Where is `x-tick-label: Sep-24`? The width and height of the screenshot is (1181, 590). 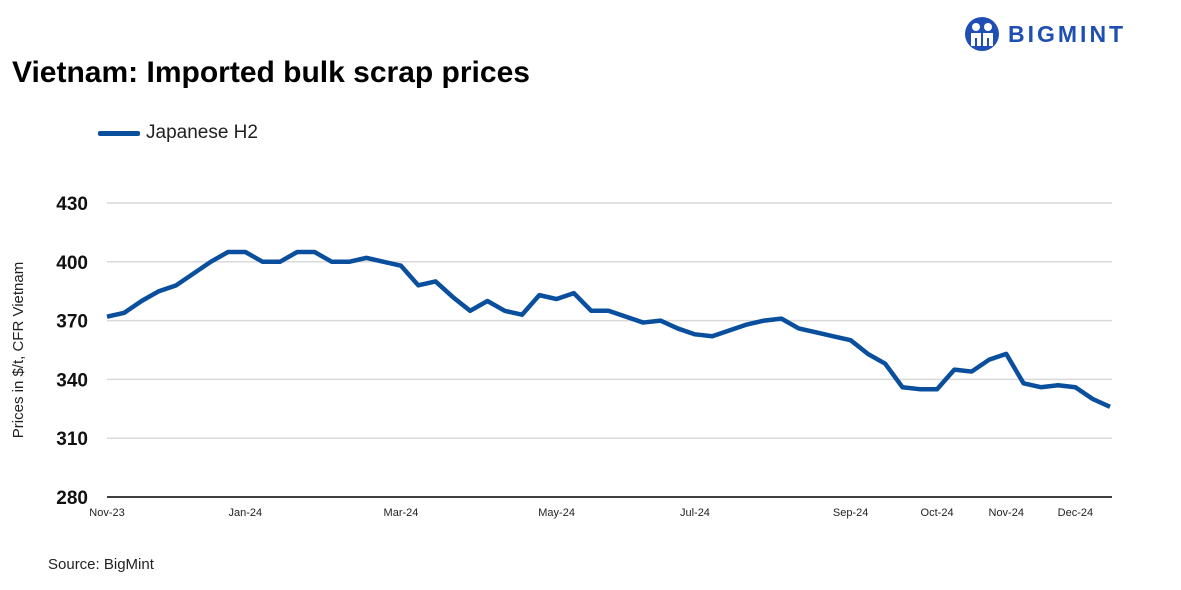 x-tick-label: Sep-24 is located at coordinates (850, 513).